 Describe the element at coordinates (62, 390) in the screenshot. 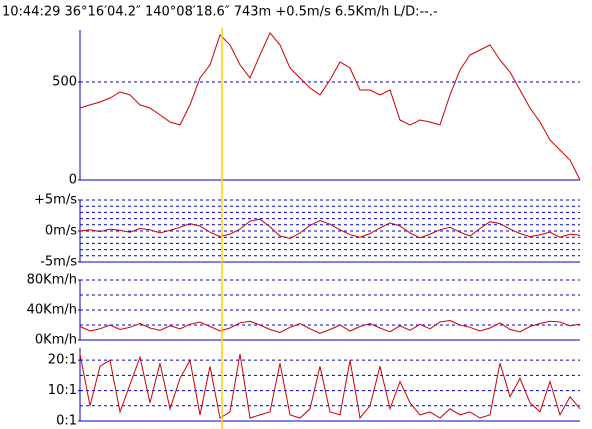

I see `y-tick-label: 10:1` at that location.